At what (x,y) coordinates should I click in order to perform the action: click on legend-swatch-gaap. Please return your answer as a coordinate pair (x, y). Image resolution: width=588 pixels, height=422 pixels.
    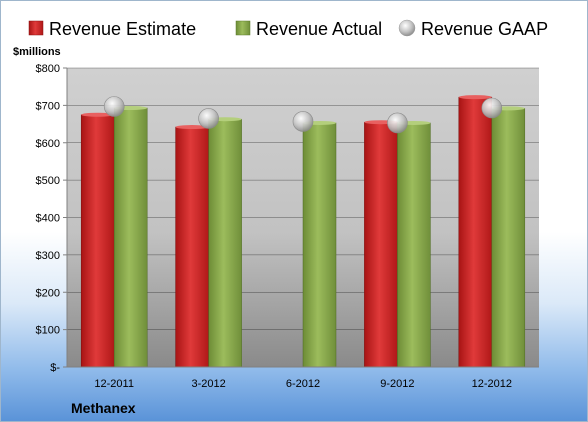
    Looking at the image, I should click on (407, 28).